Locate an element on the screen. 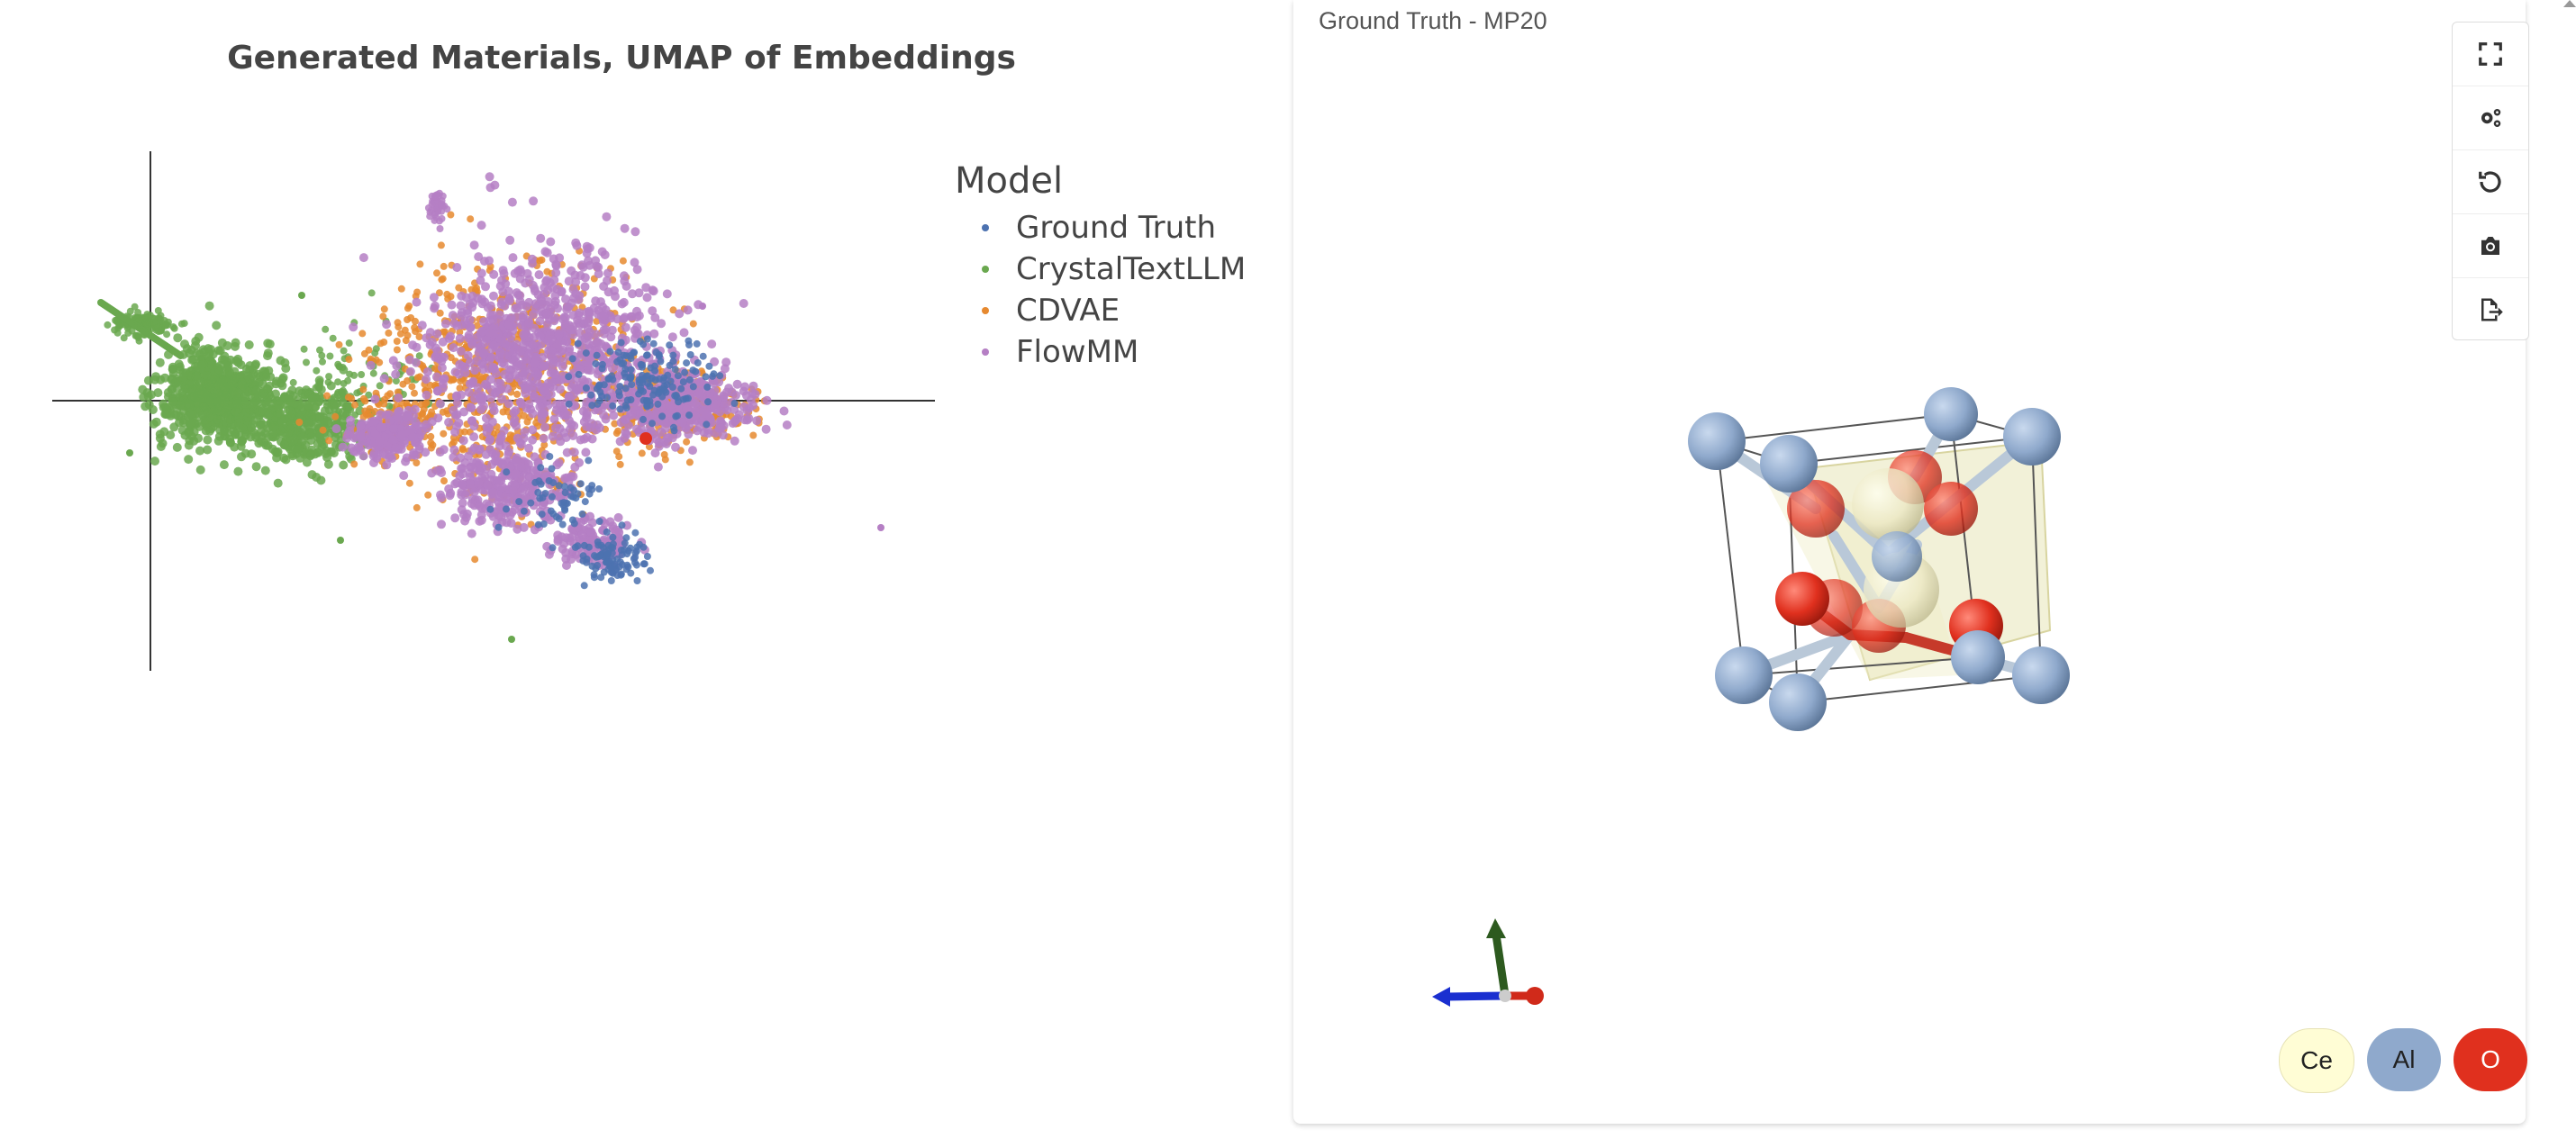 This screenshot has height=1139, width=2576. resize-corner-icon is located at coordinates (2569, 4).